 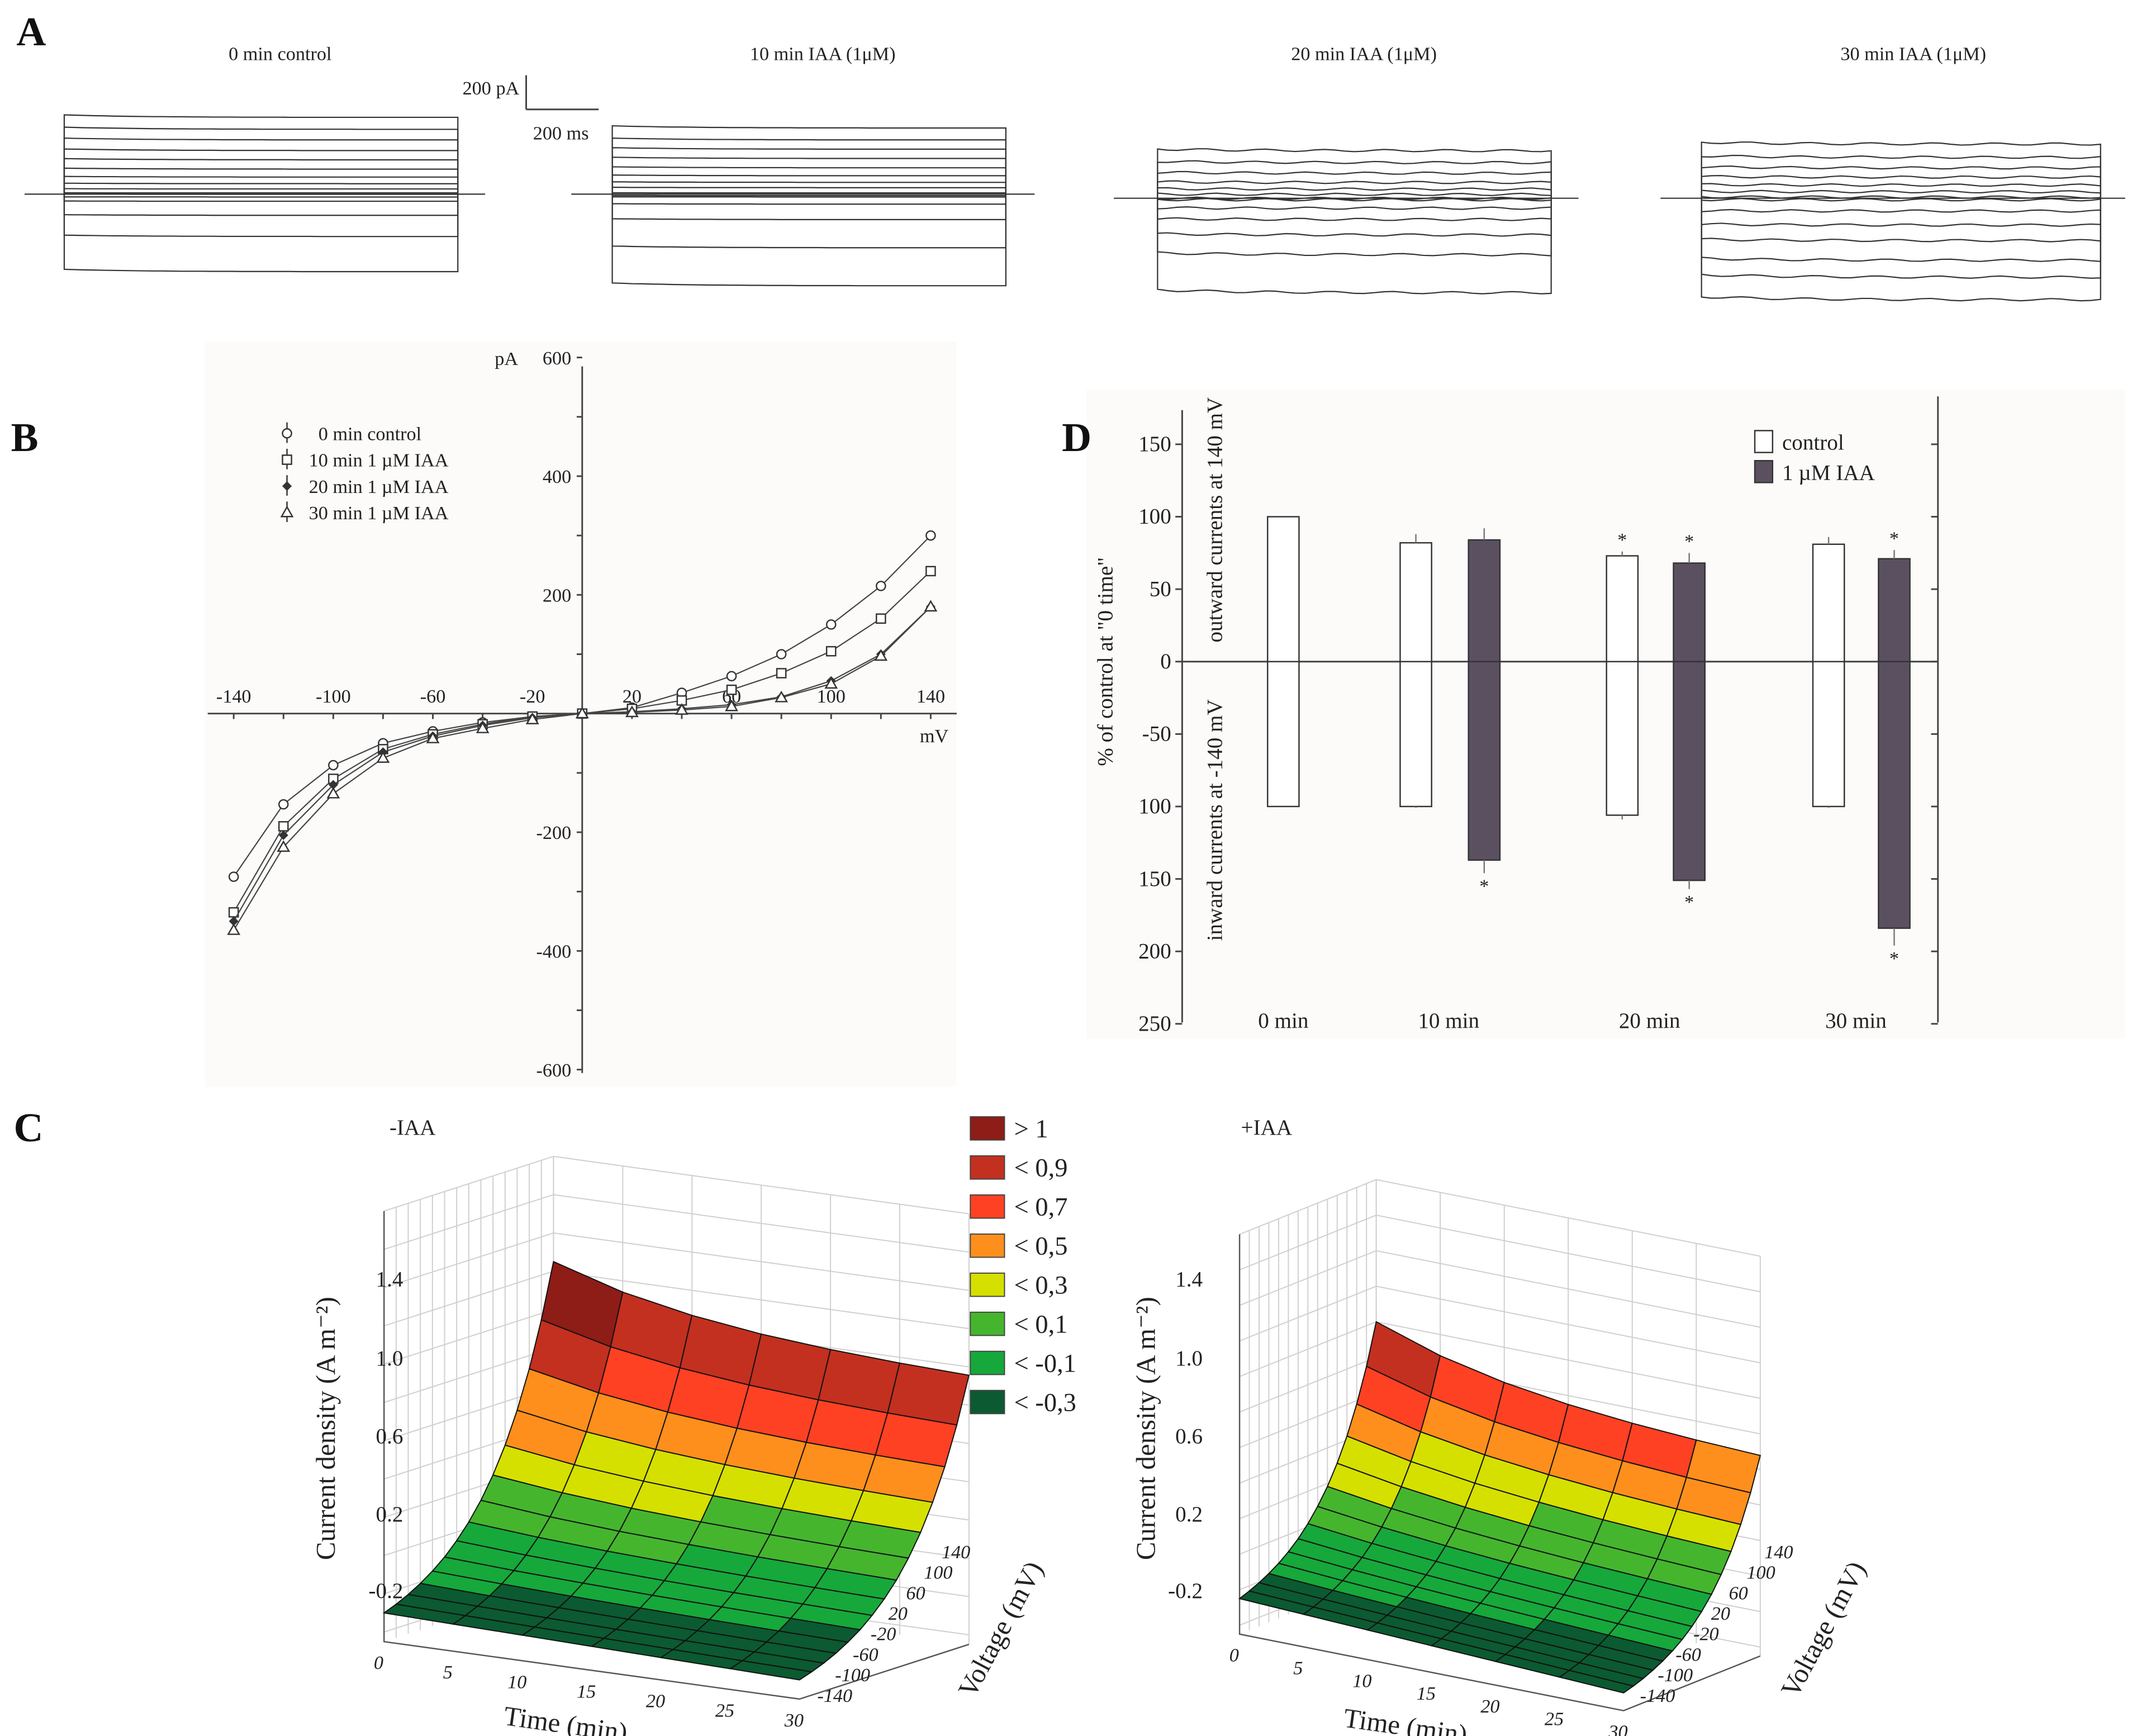 What do you see at coordinates (1283, 1021) in the screenshot?
I see `category-label: 0 min` at bounding box center [1283, 1021].